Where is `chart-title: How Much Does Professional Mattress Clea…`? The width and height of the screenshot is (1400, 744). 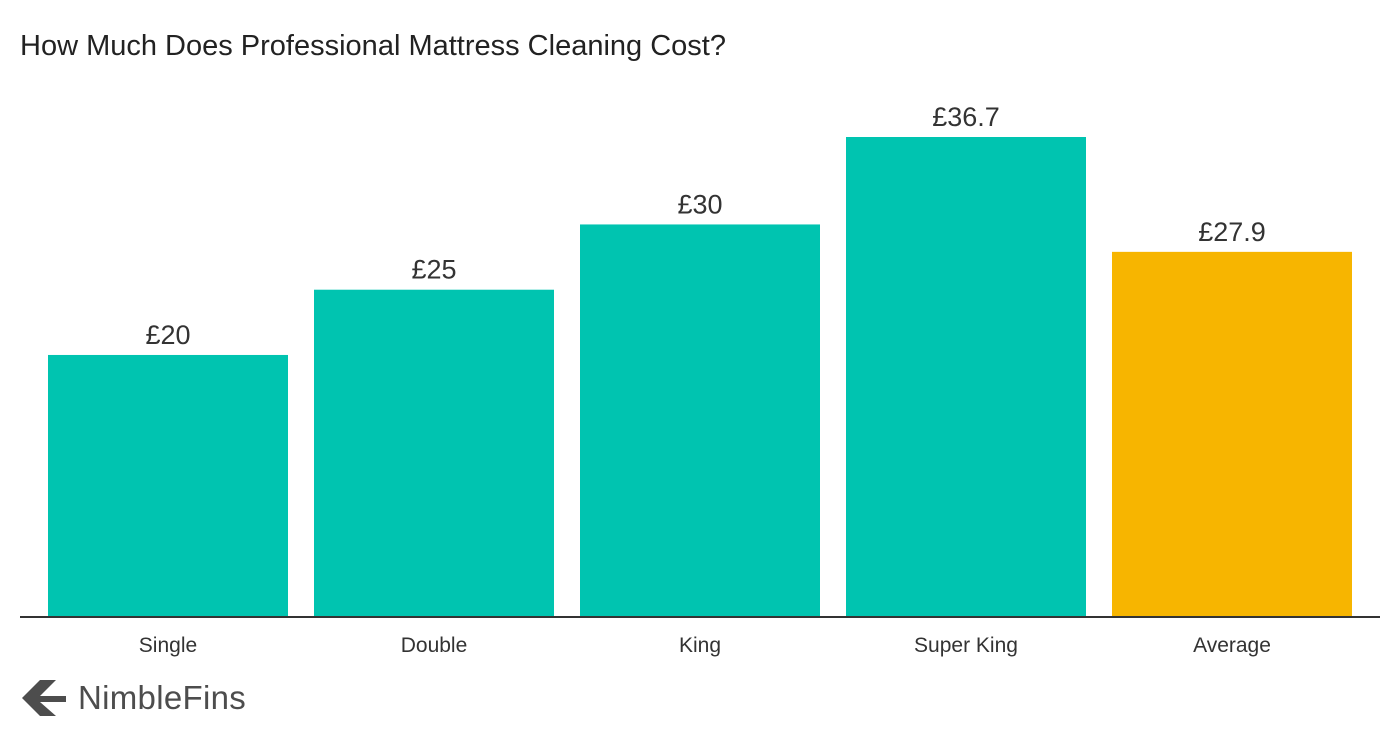
chart-title: How Much Does Professional Mattress Clea… is located at coordinates (373, 46).